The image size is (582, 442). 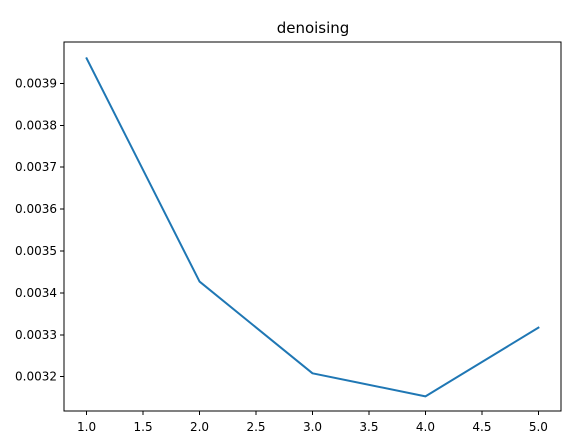 What do you see at coordinates (425, 427) in the screenshot?
I see `x-tick-label: 4.0` at bounding box center [425, 427].